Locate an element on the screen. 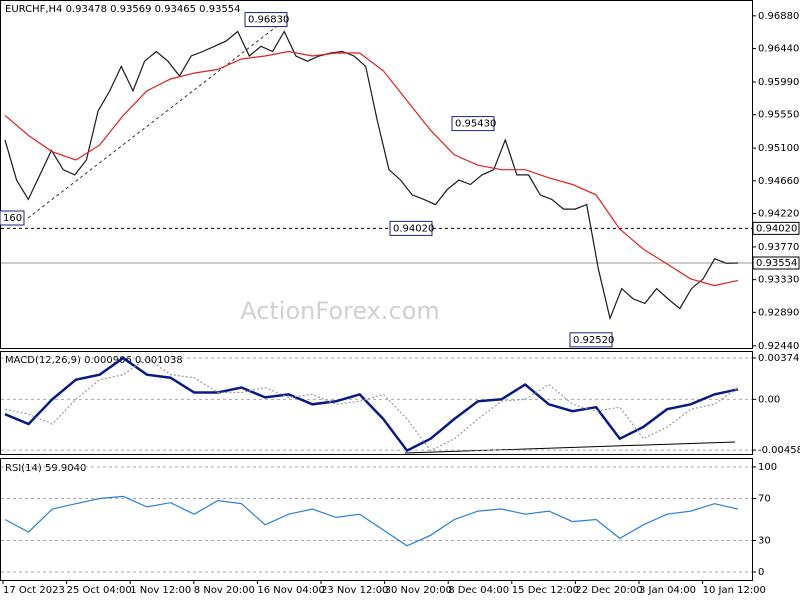 This screenshot has width=800, height=600. annotation-label: 0.95430 is located at coordinates (475, 124).